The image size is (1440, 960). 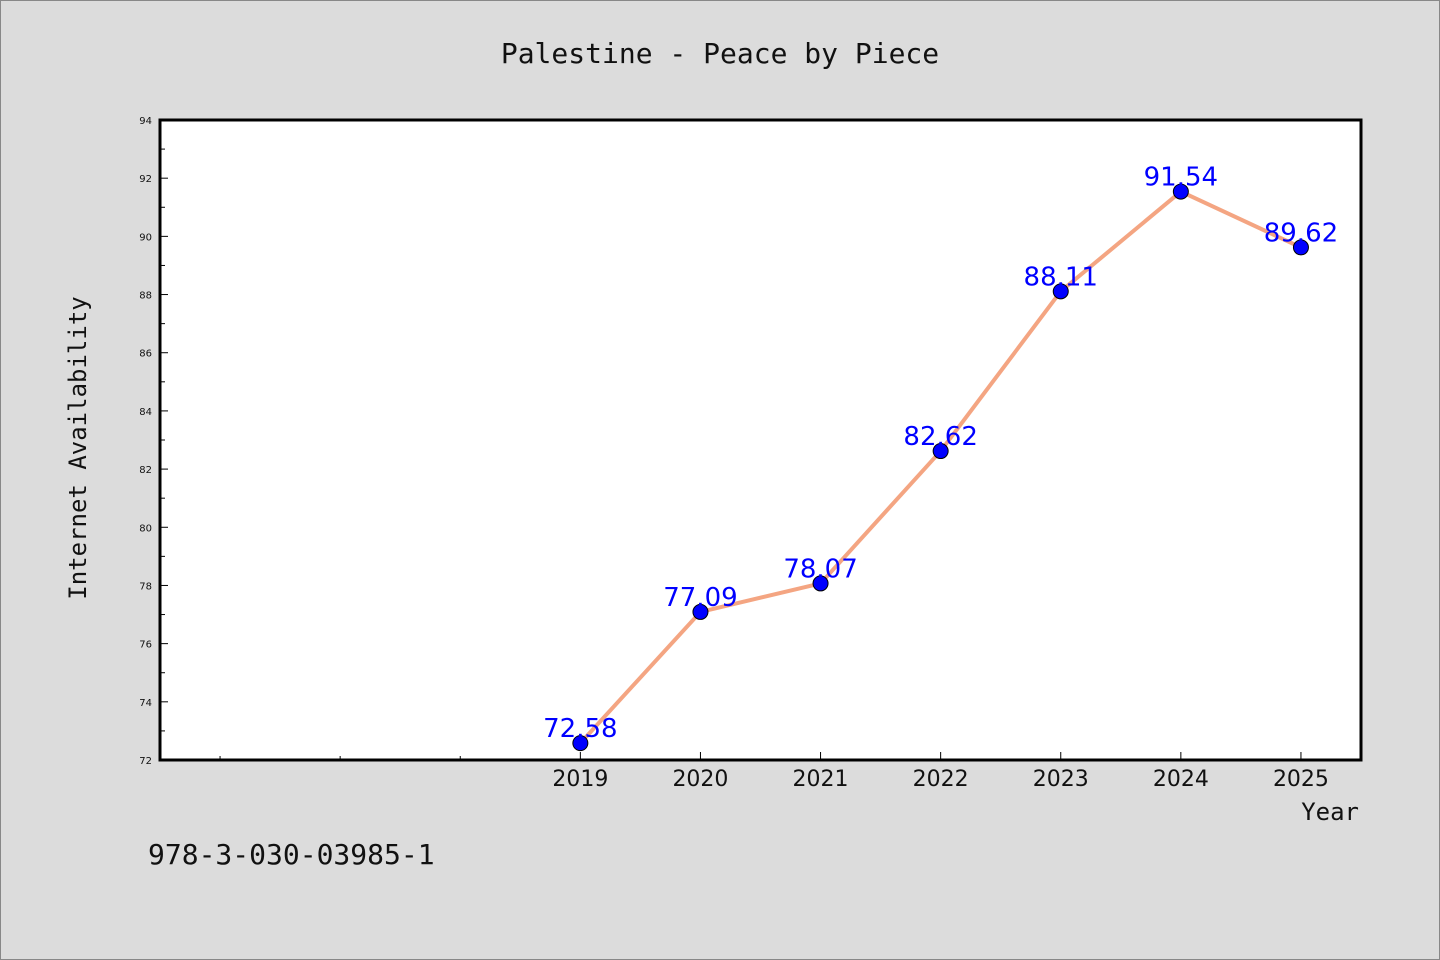 I want to click on y-tick-label: 92, so click(x=145, y=179).